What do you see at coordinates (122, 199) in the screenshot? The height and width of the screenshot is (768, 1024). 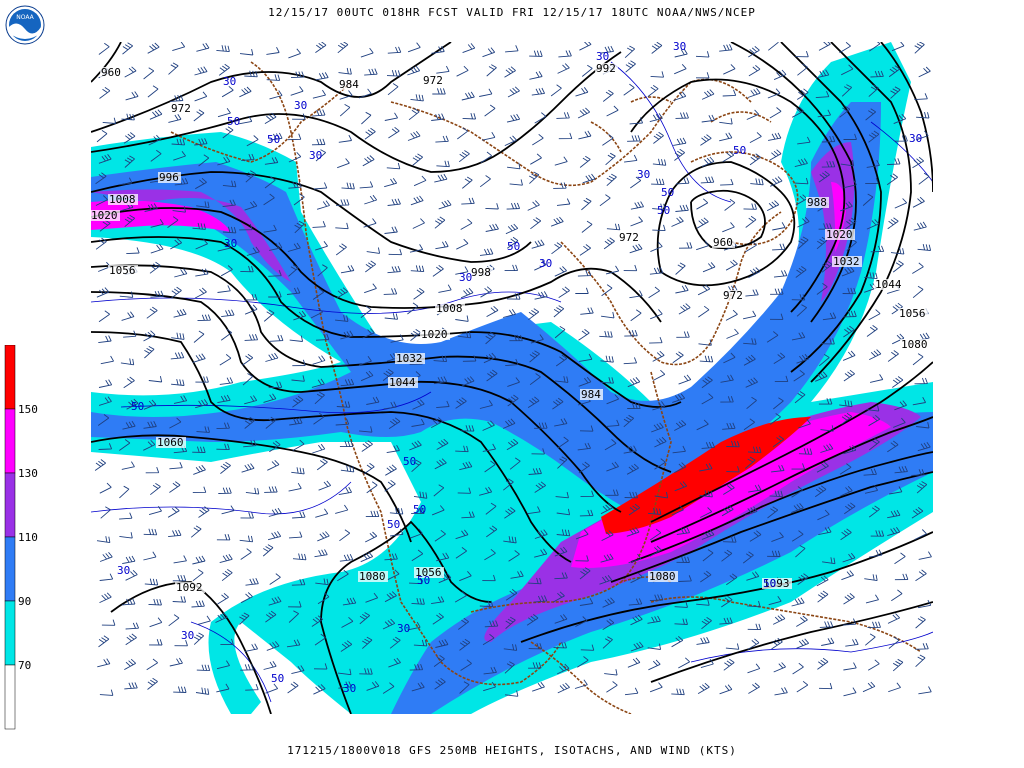 I see `height-label: 1008` at bounding box center [122, 199].